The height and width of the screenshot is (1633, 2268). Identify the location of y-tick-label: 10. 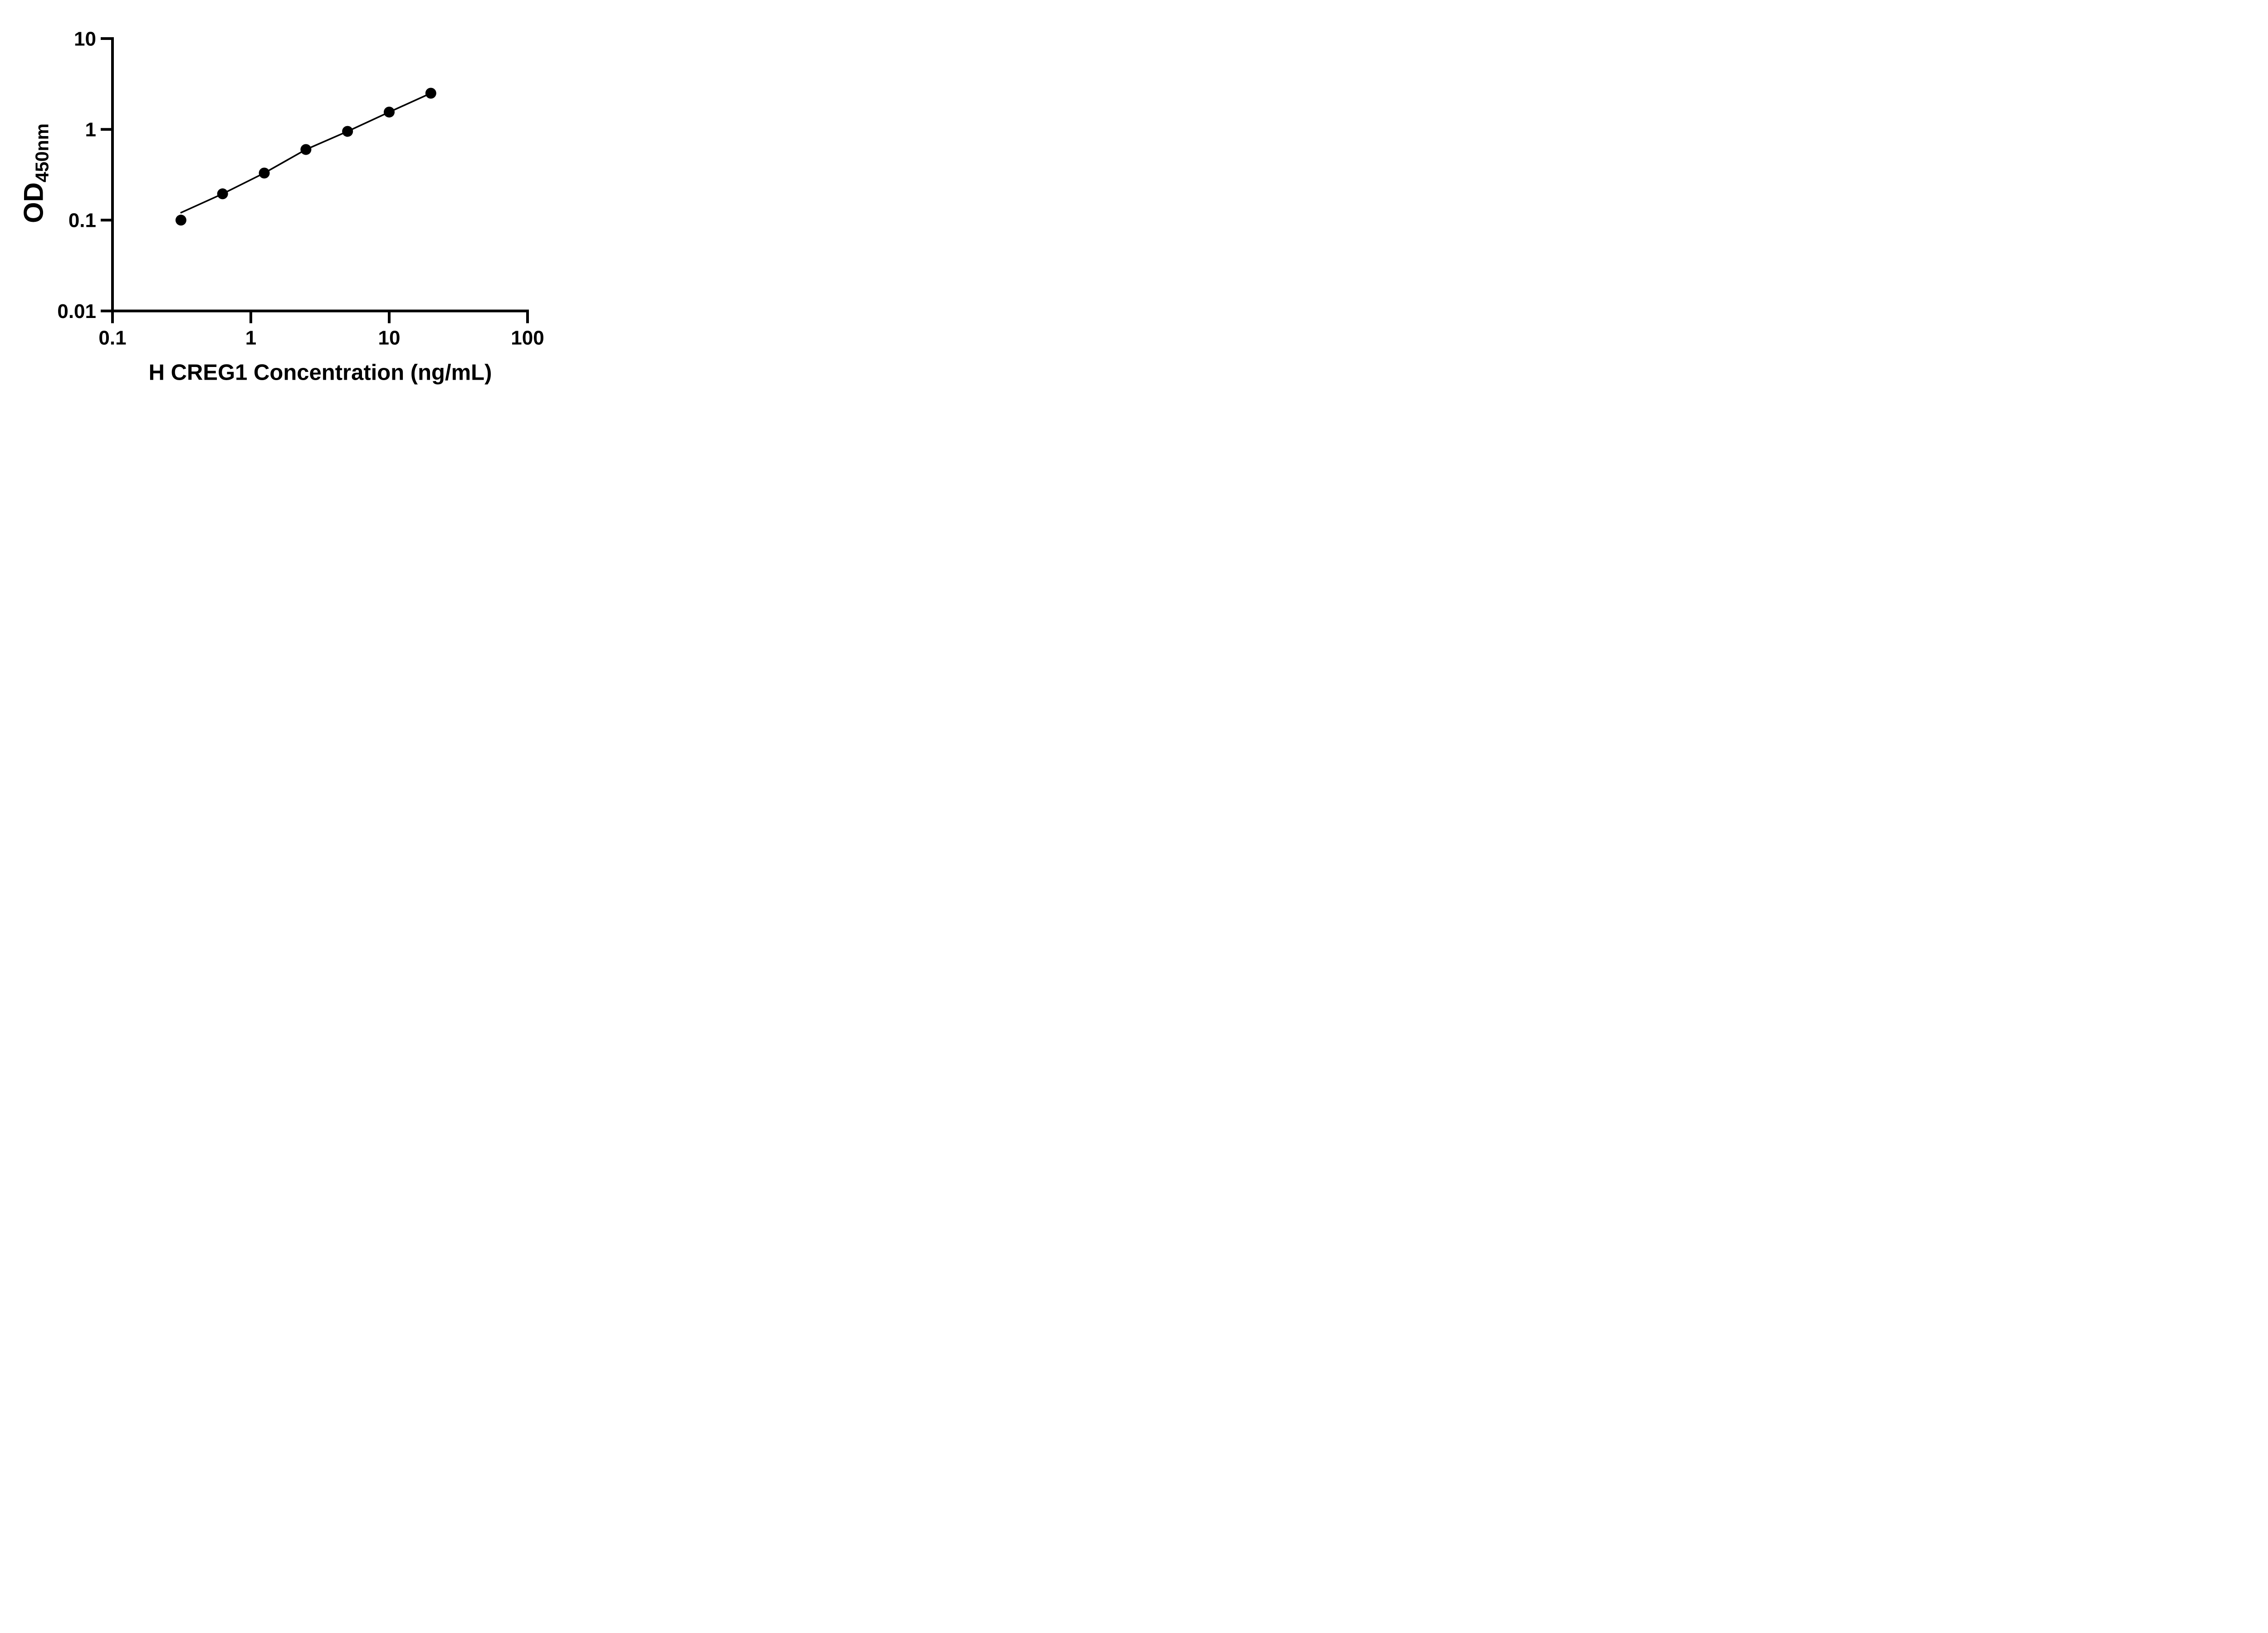
(85, 39).